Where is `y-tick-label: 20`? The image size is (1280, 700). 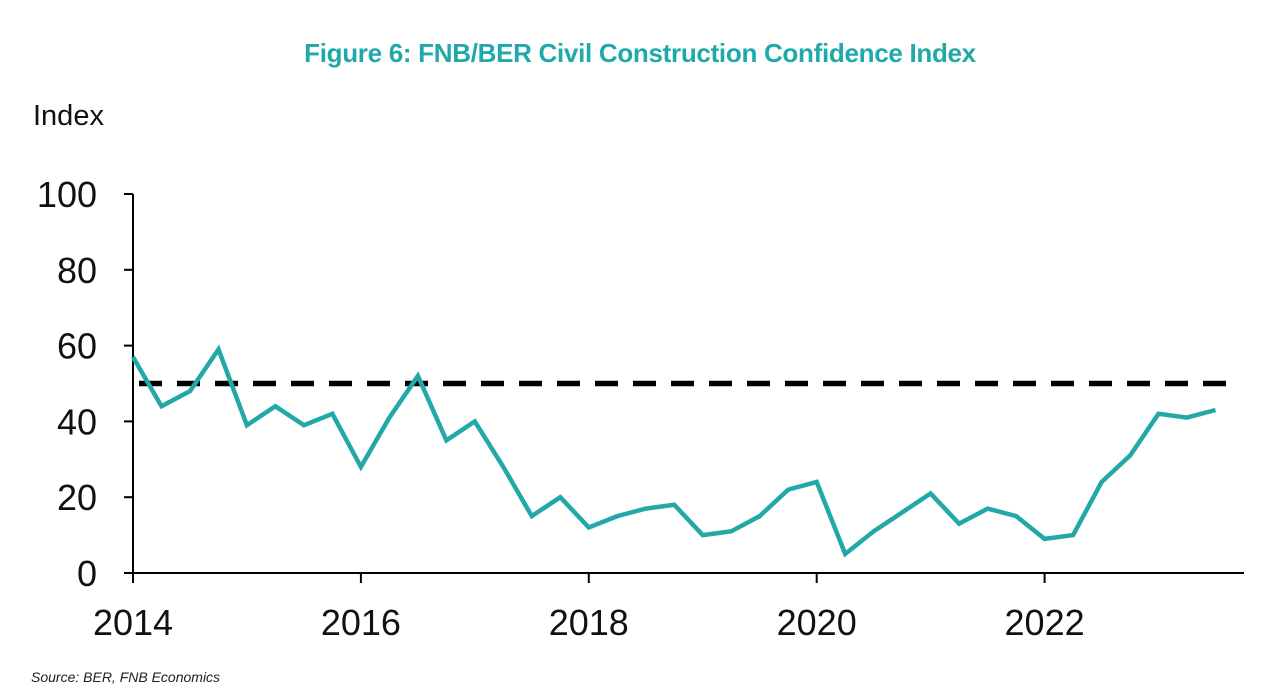 y-tick-label: 20 is located at coordinates (77, 497).